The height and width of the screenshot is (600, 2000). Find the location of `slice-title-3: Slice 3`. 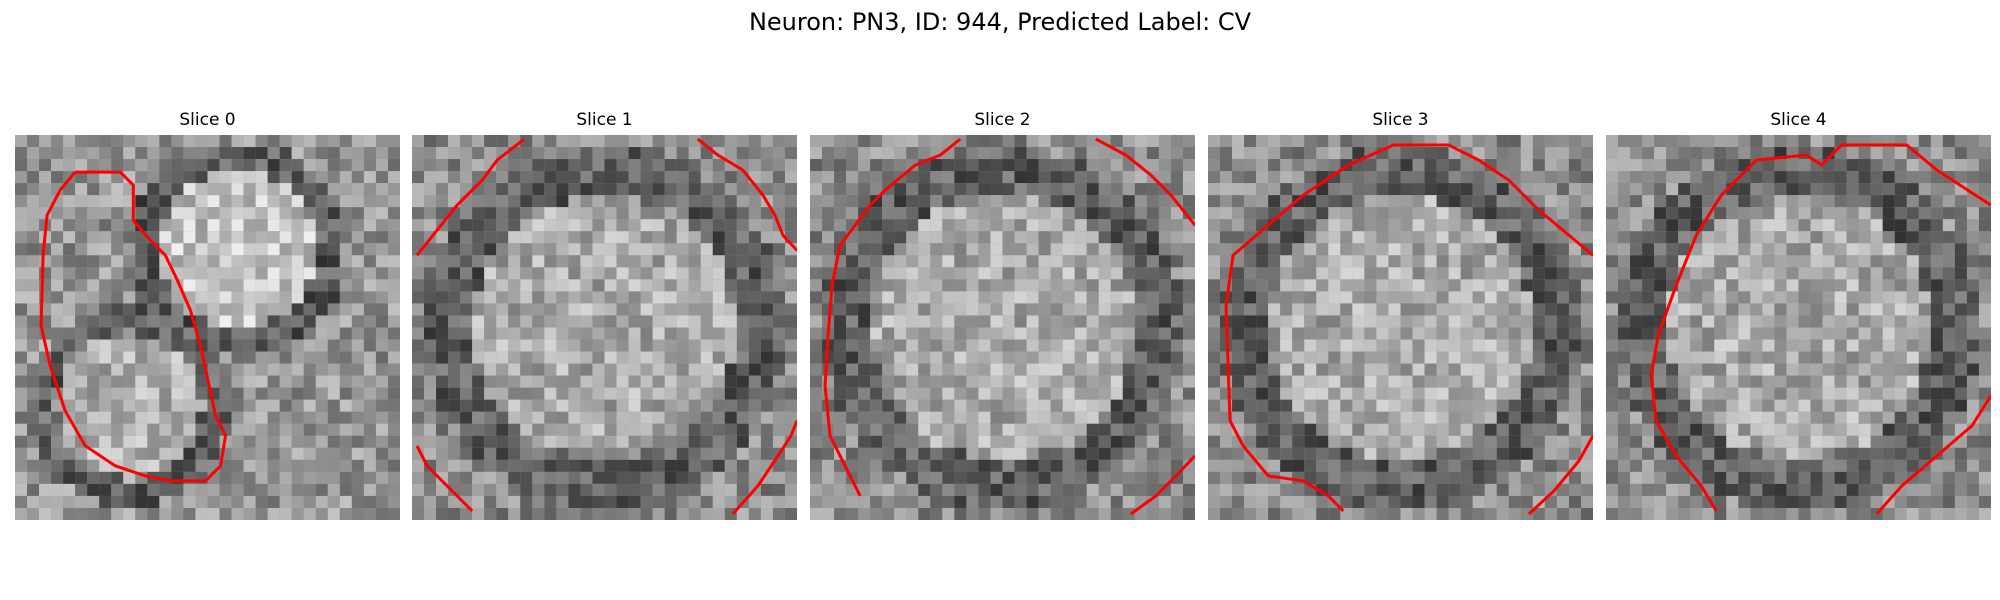

slice-title-3: Slice 3 is located at coordinates (1400, 120).